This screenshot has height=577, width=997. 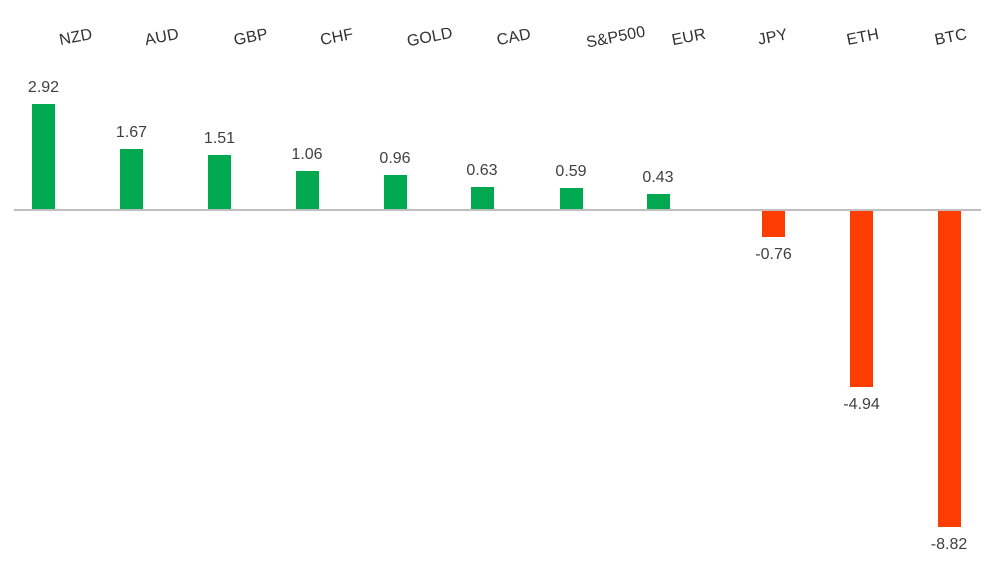 I want to click on value-label-sp500: 0.59, so click(x=571, y=172).